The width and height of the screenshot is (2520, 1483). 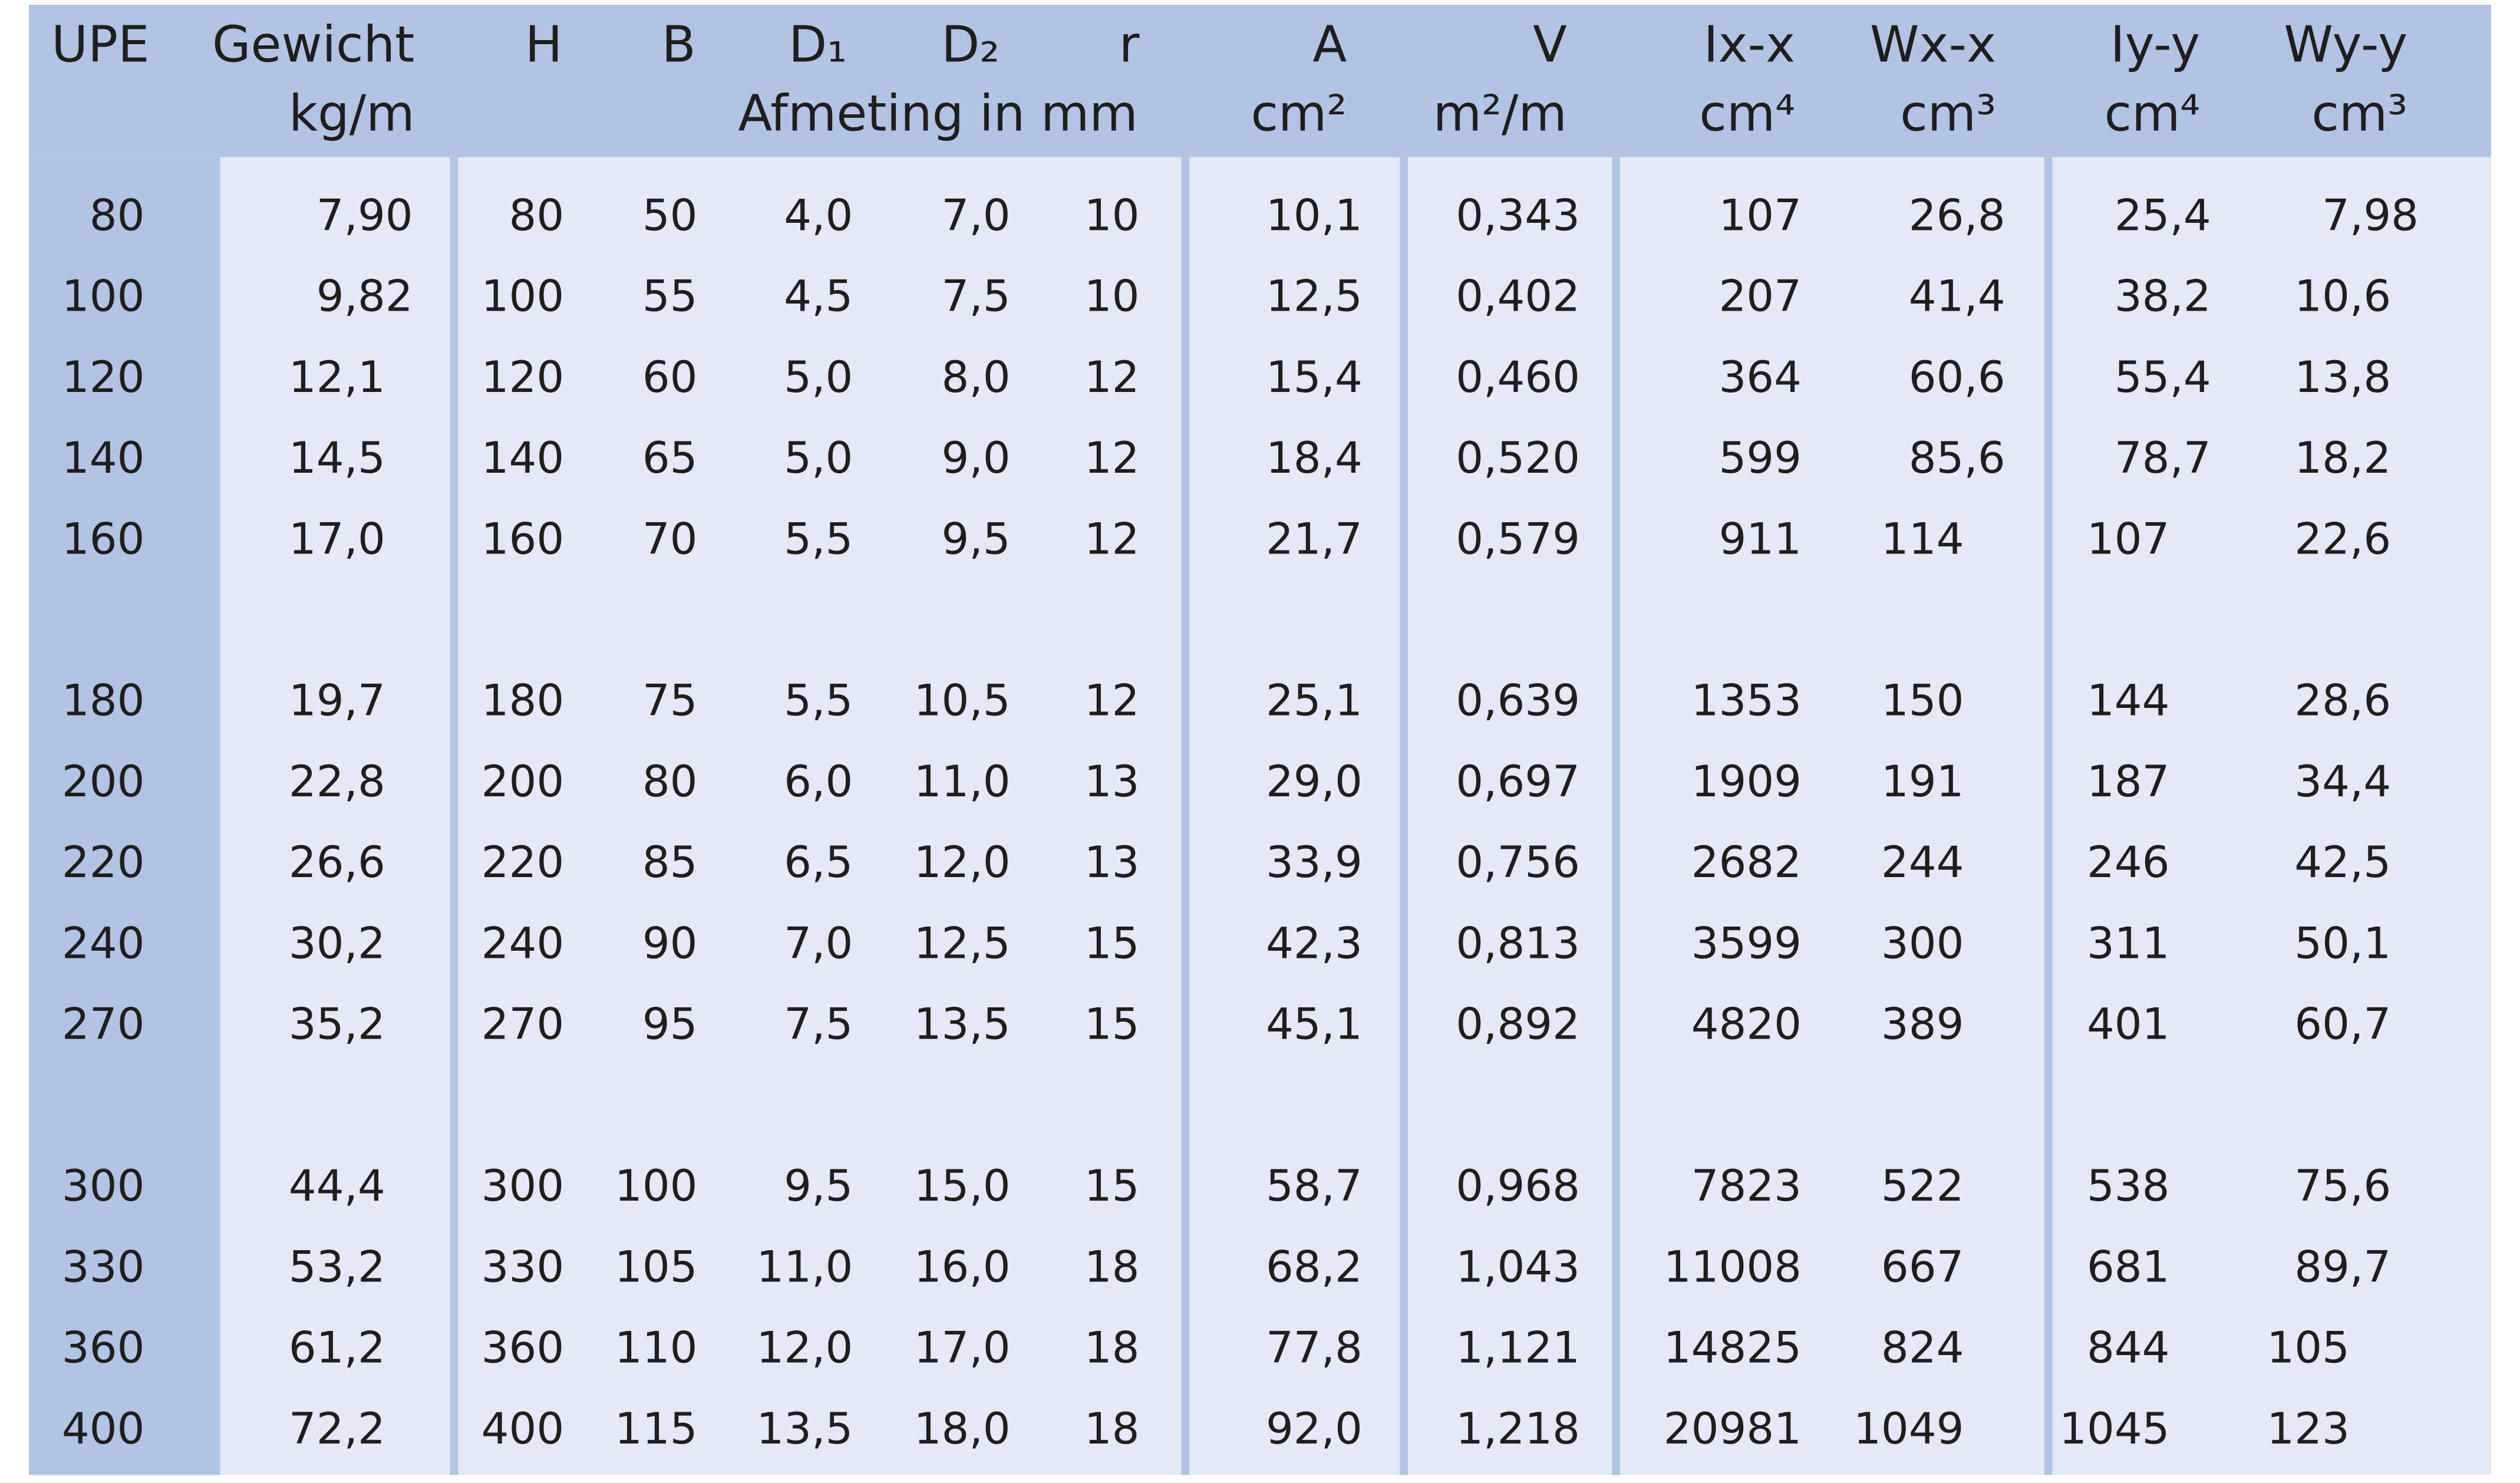 I want to click on header-unit: m²/m, so click(x=1500, y=114).